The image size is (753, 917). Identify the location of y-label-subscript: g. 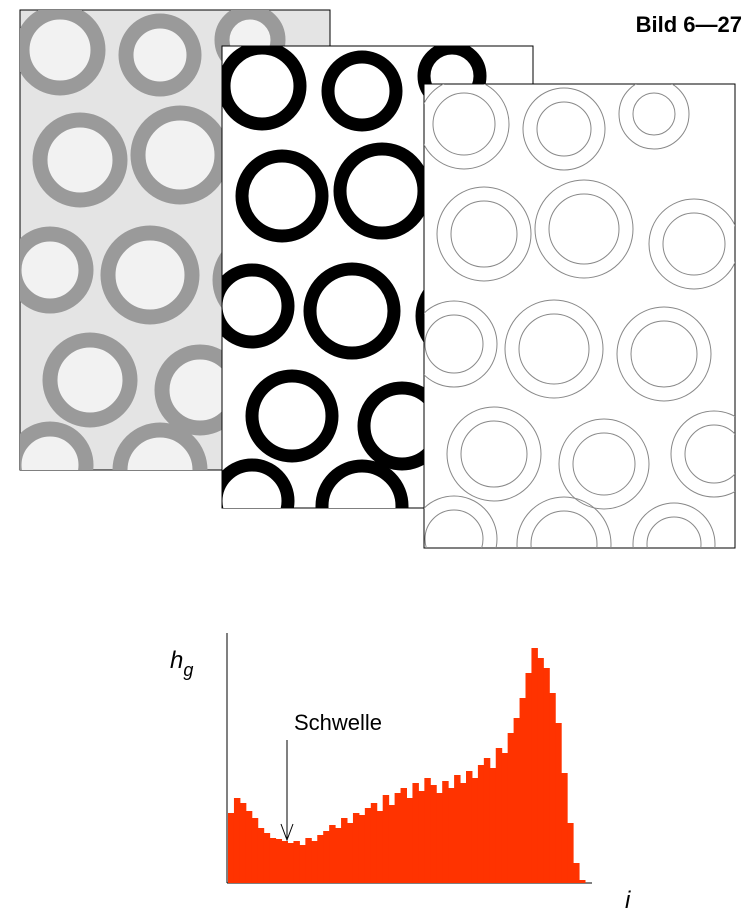
(188, 670).